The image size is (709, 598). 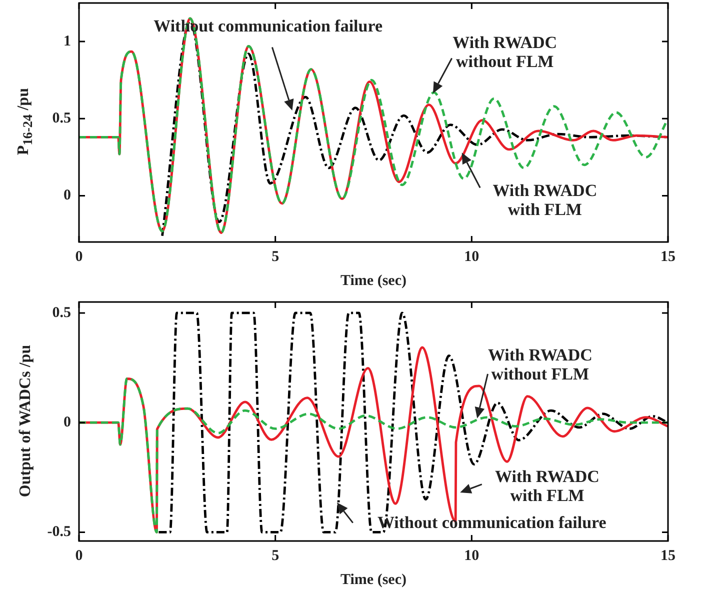 What do you see at coordinates (26, 421) in the screenshot?
I see `y-axis-title: Output of WADCs /pu` at bounding box center [26, 421].